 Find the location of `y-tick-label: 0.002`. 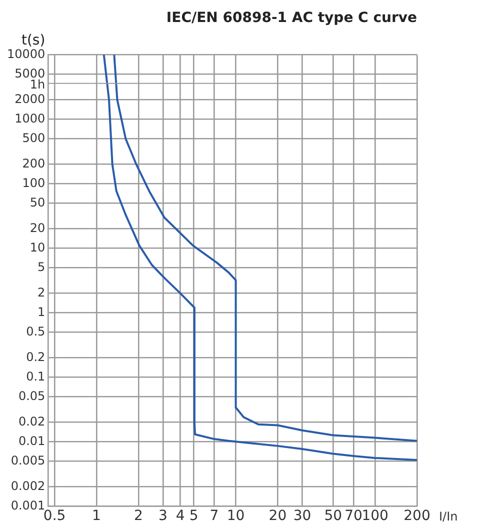

y-tick-label: 0.002 is located at coordinates (28, 485).